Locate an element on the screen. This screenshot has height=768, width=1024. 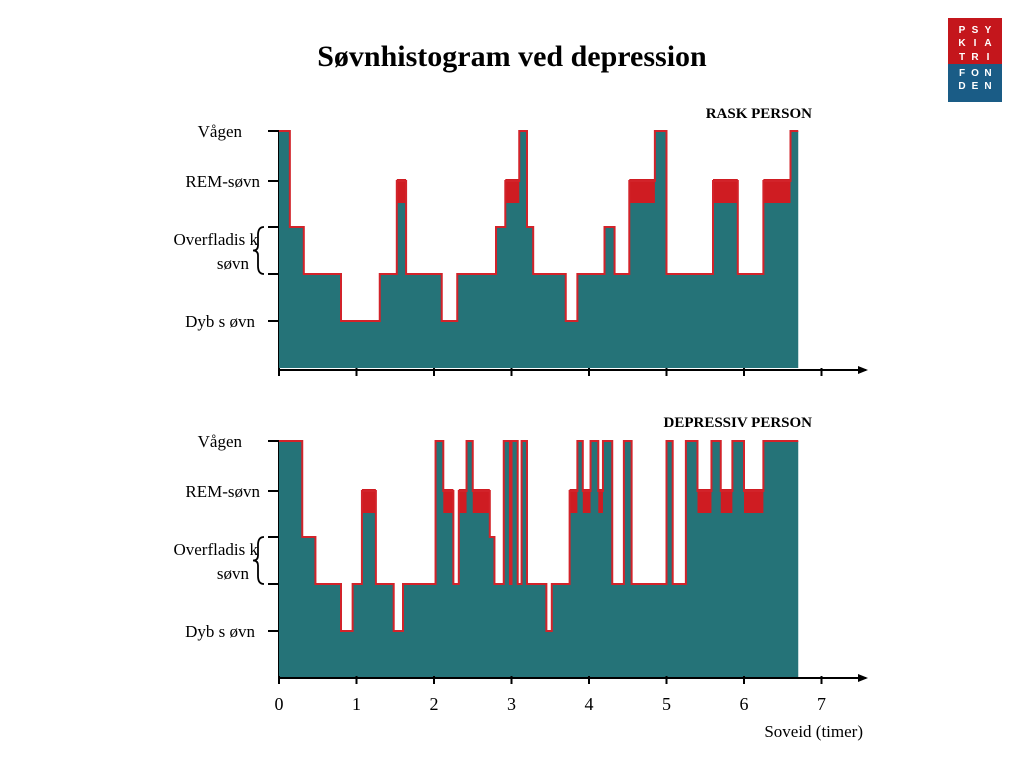
page-title: Søvnhistogram ved depression is located at coordinates (512, 56).